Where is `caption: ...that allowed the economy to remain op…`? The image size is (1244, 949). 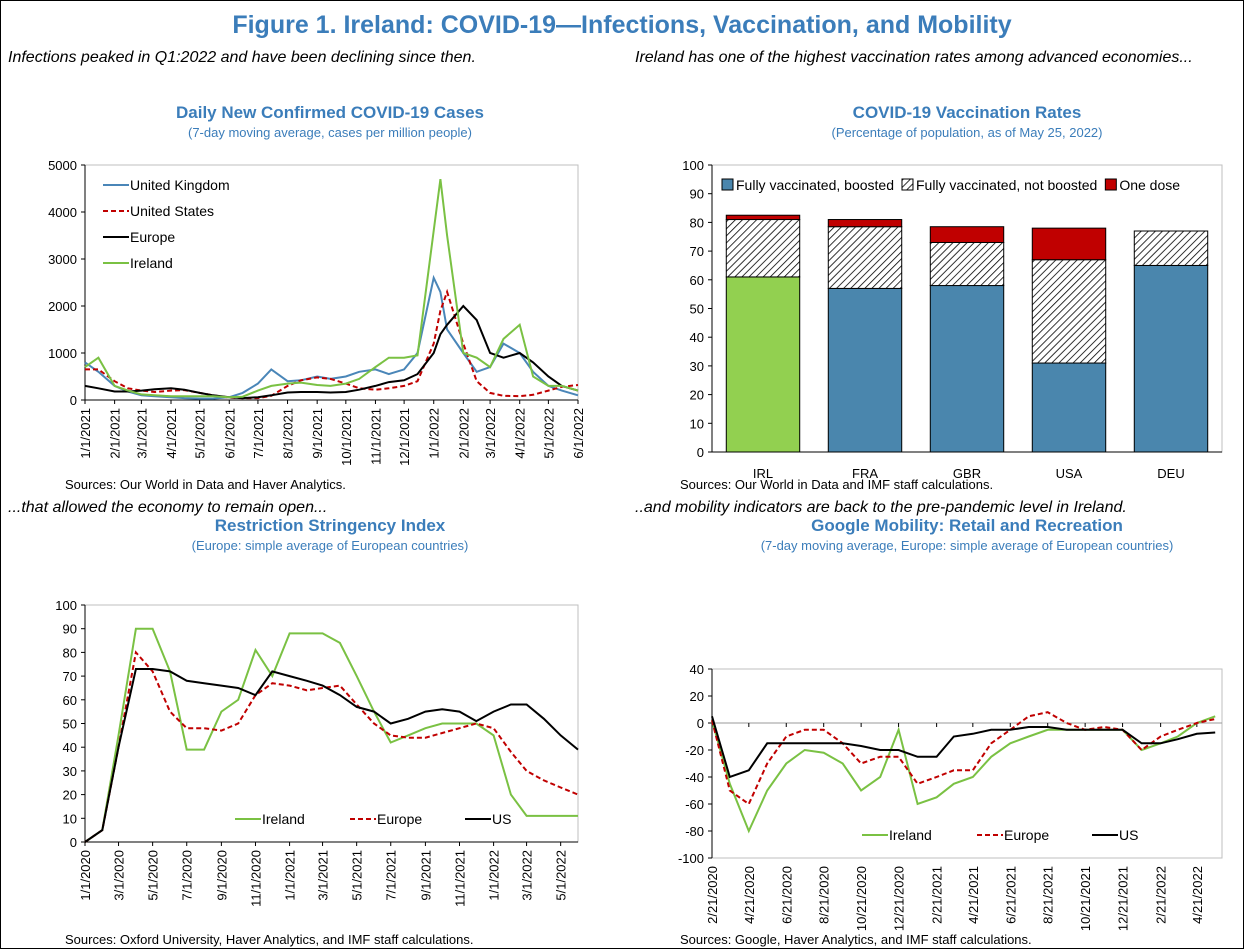 caption: ...that allowed the economy to remain op… is located at coordinates (168, 507).